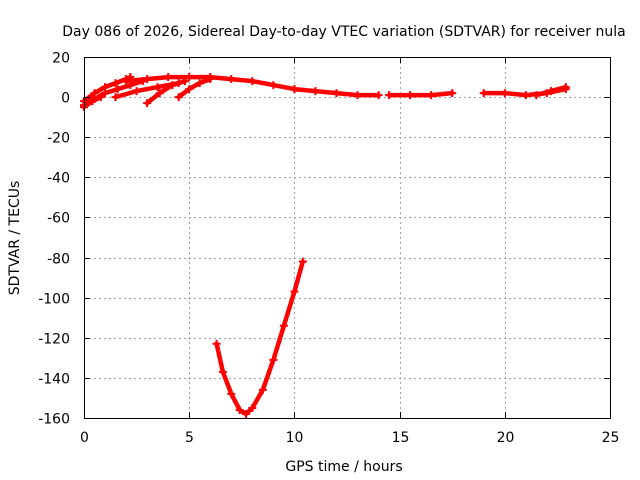 Image resolution: width=640 pixels, height=480 pixels. What do you see at coordinates (65, 99) in the screenshot?
I see `y-tick-label: 0` at bounding box center [65, 99].